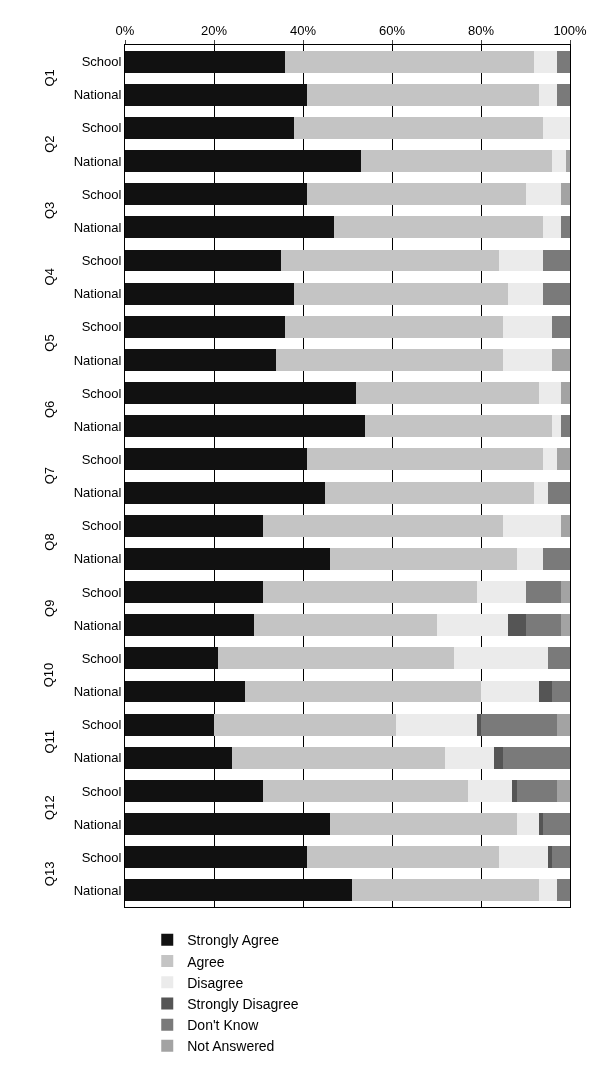 This screenshot has width=600, height=1074. I want to click on text: Q5, so click(49, 343).